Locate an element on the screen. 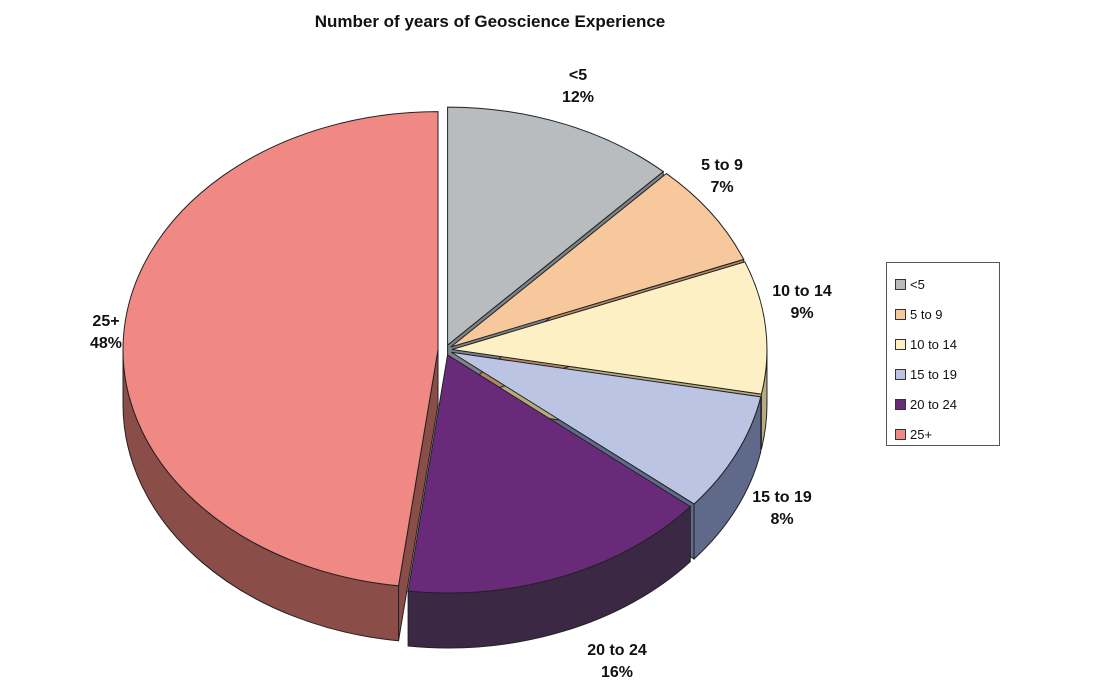 Image resolution: width=1100 pixels, height=700 pixels. legend-label-25: 25+ is located at coordinates (921, 434).